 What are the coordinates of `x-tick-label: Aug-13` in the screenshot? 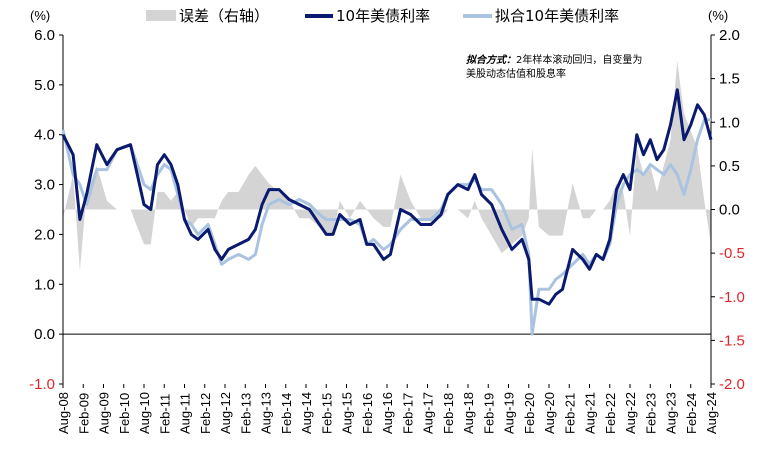 It's located at (266, 413).